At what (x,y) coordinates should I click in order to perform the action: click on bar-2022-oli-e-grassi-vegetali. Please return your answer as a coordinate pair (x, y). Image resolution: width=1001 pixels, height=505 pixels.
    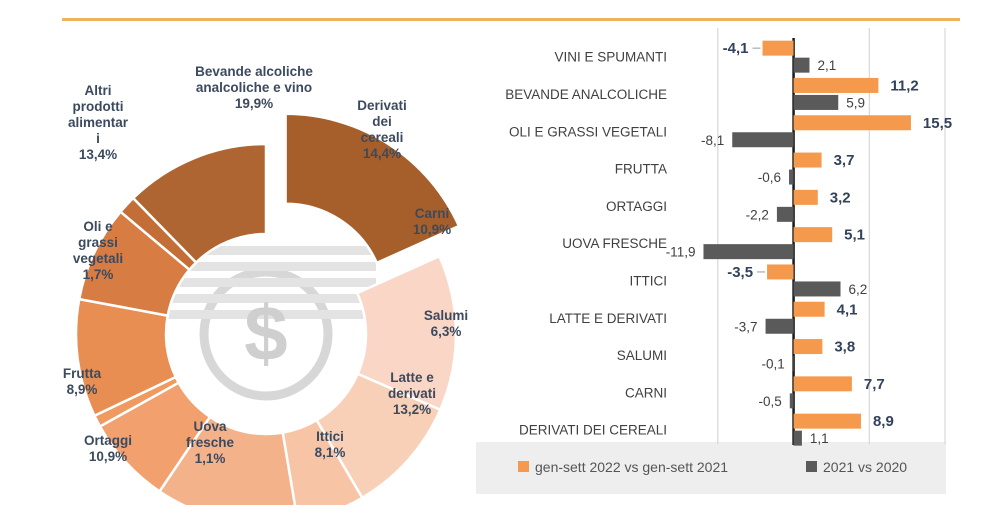
    Looking at the image, I should click on (852, 123).